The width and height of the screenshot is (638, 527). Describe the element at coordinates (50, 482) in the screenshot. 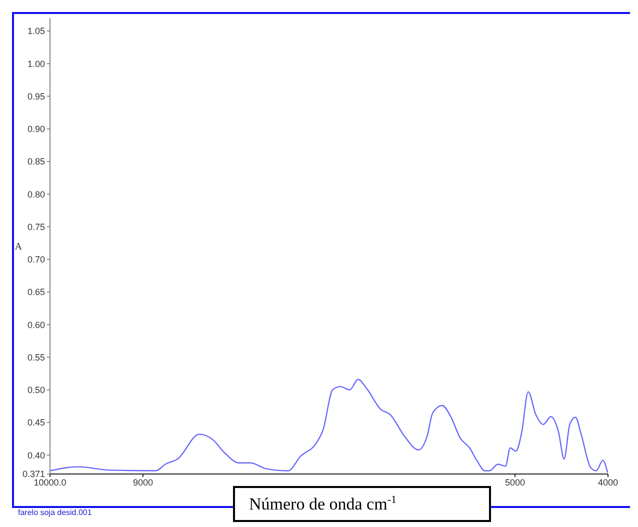

I see `x-tick-label: 10000.0` at that location.